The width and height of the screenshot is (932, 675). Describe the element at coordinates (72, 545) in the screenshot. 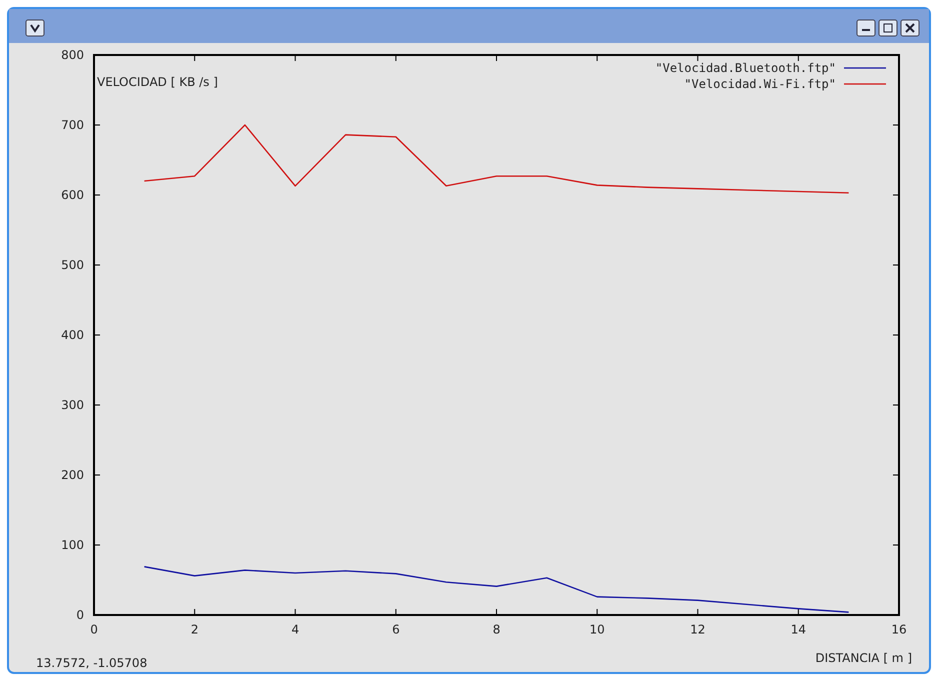

I see `y-tick-label: 100` at that location.